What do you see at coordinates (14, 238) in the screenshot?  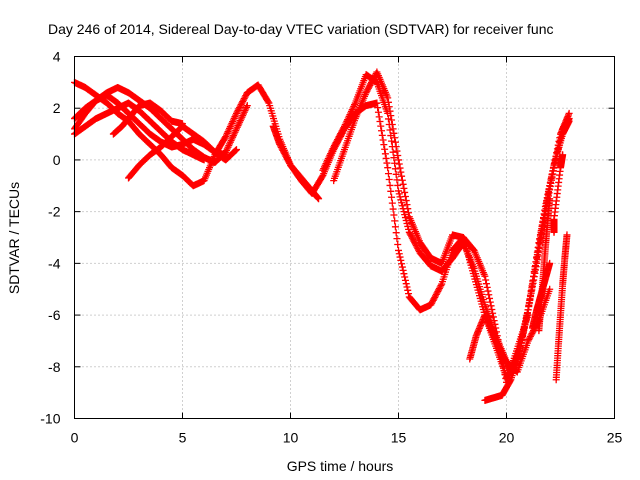 I see `y-axis-label: SDTVAR / TECUs` at bounding box center [14, 238].